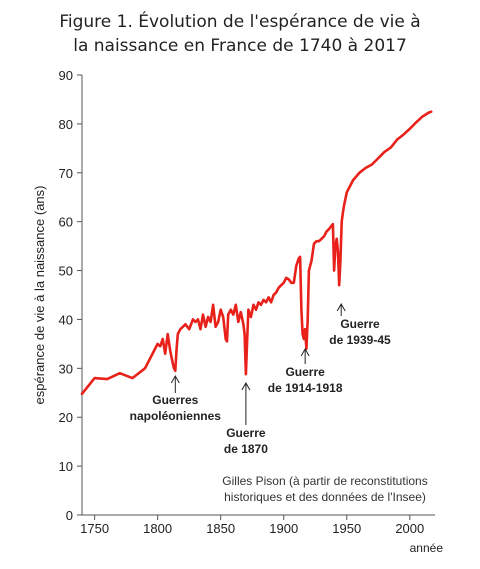 This screenshot has width=480, height=569. What do you see at coordinates (94, 528) in the screenshot?
I see `x-tick-label: 1750` at bounding box center [94, 528].